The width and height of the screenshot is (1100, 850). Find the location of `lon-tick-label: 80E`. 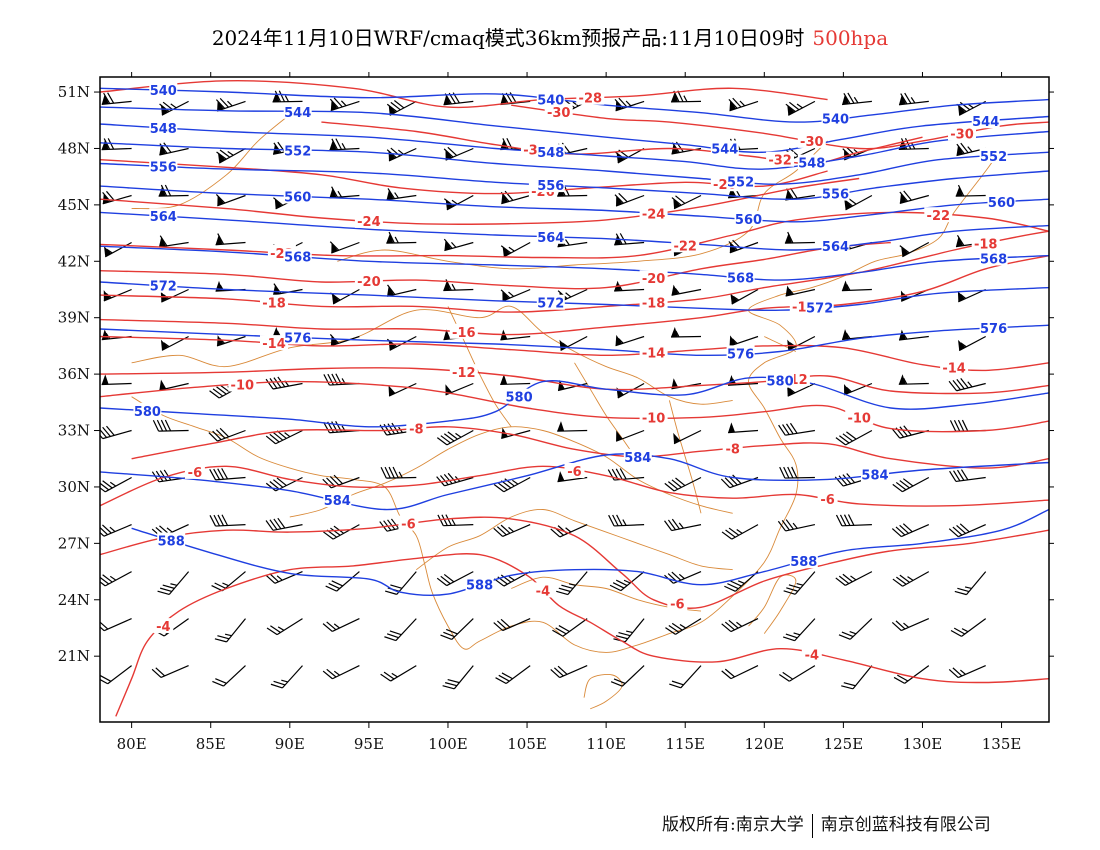

lon-tick-label: 80E is located at coordinates (132, 744).